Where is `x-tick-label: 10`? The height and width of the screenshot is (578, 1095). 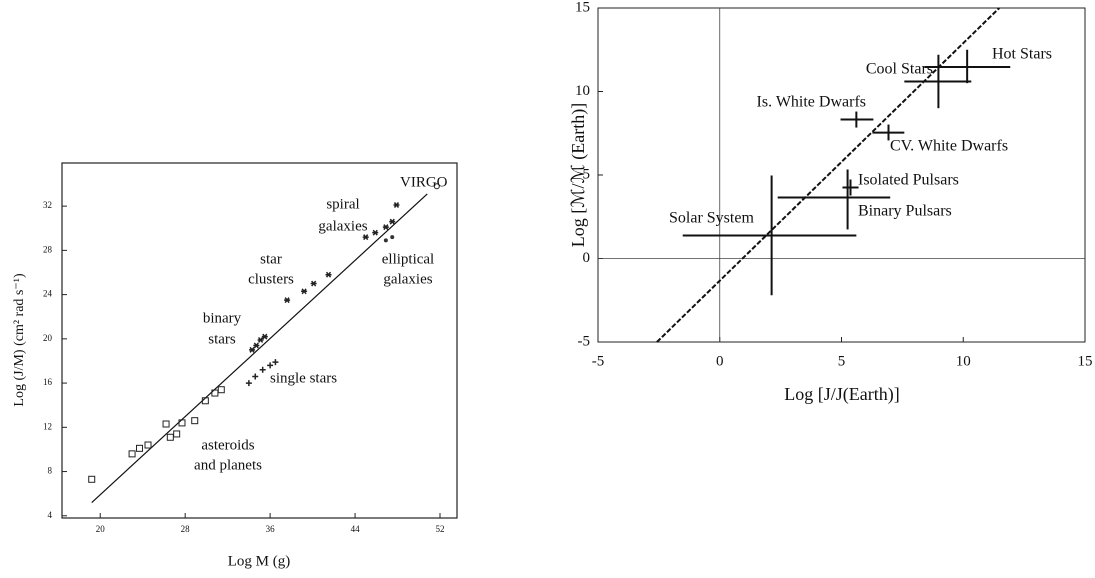
x-tick-label: 10 is located at coordinates (963, 361).